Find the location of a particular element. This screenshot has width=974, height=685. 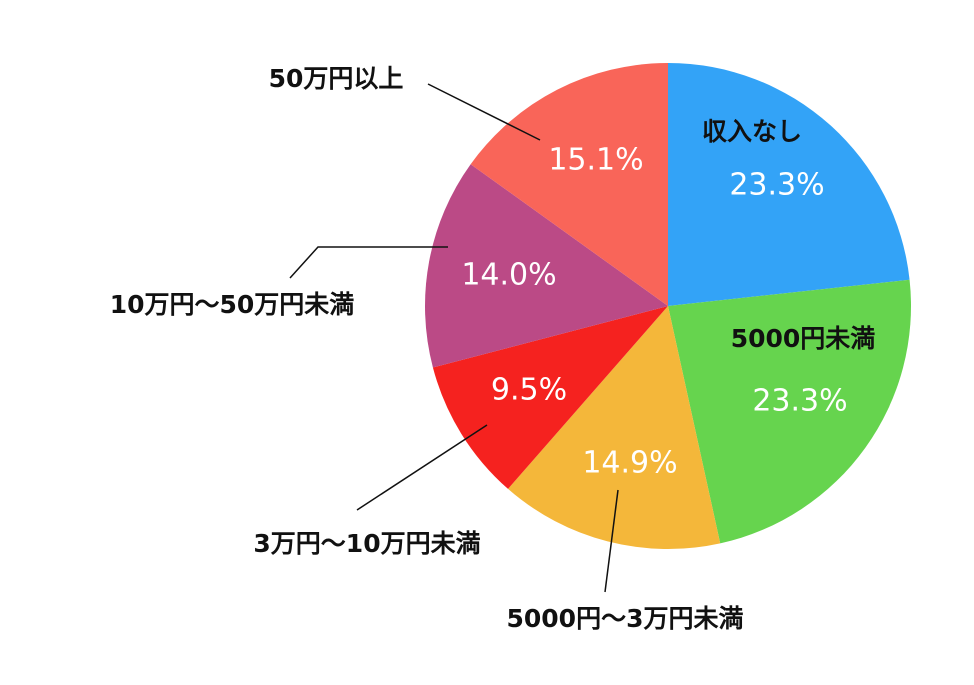

value-label: 14.9% is located at coordinates (629, 463).